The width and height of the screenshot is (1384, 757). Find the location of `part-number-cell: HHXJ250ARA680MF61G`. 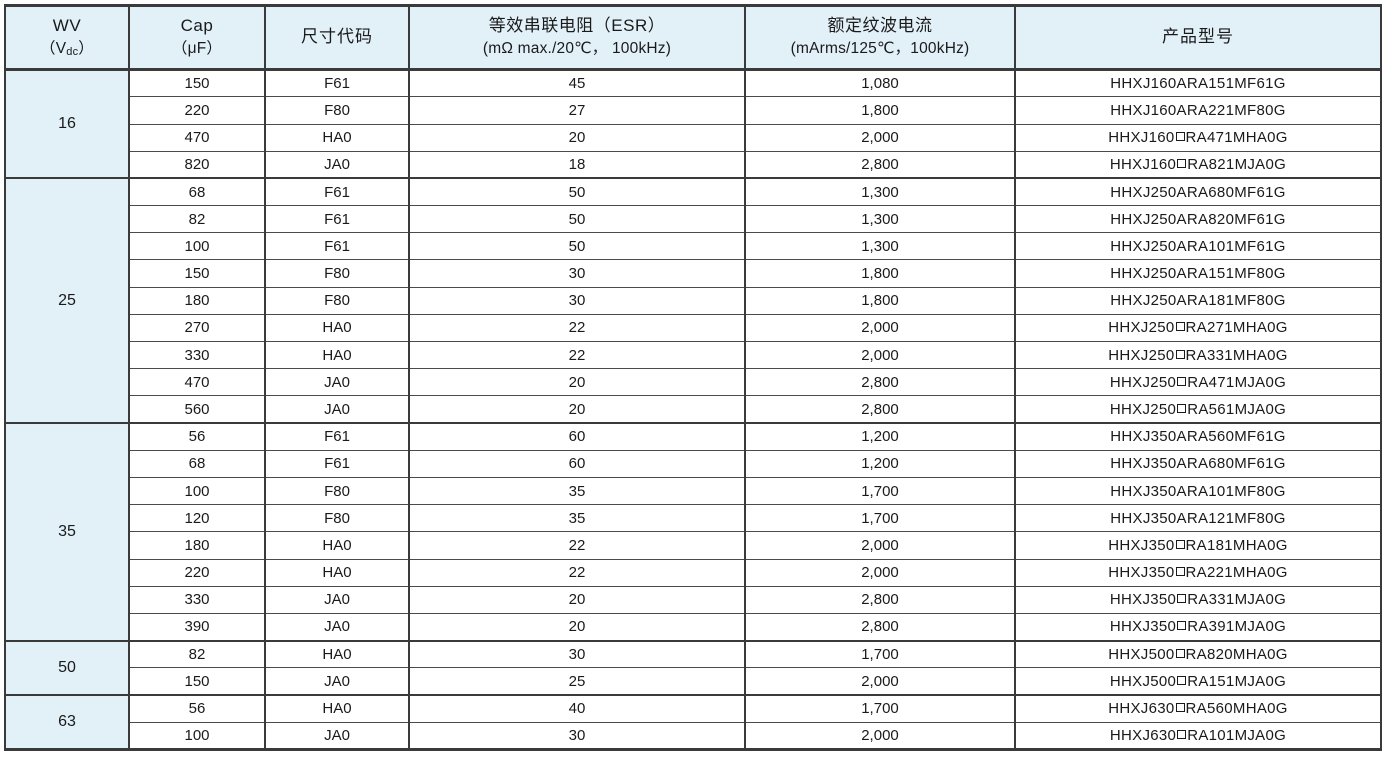

part-number-cell: HHXJ250ARA680MF61G is located at coordinates (1198, 192).